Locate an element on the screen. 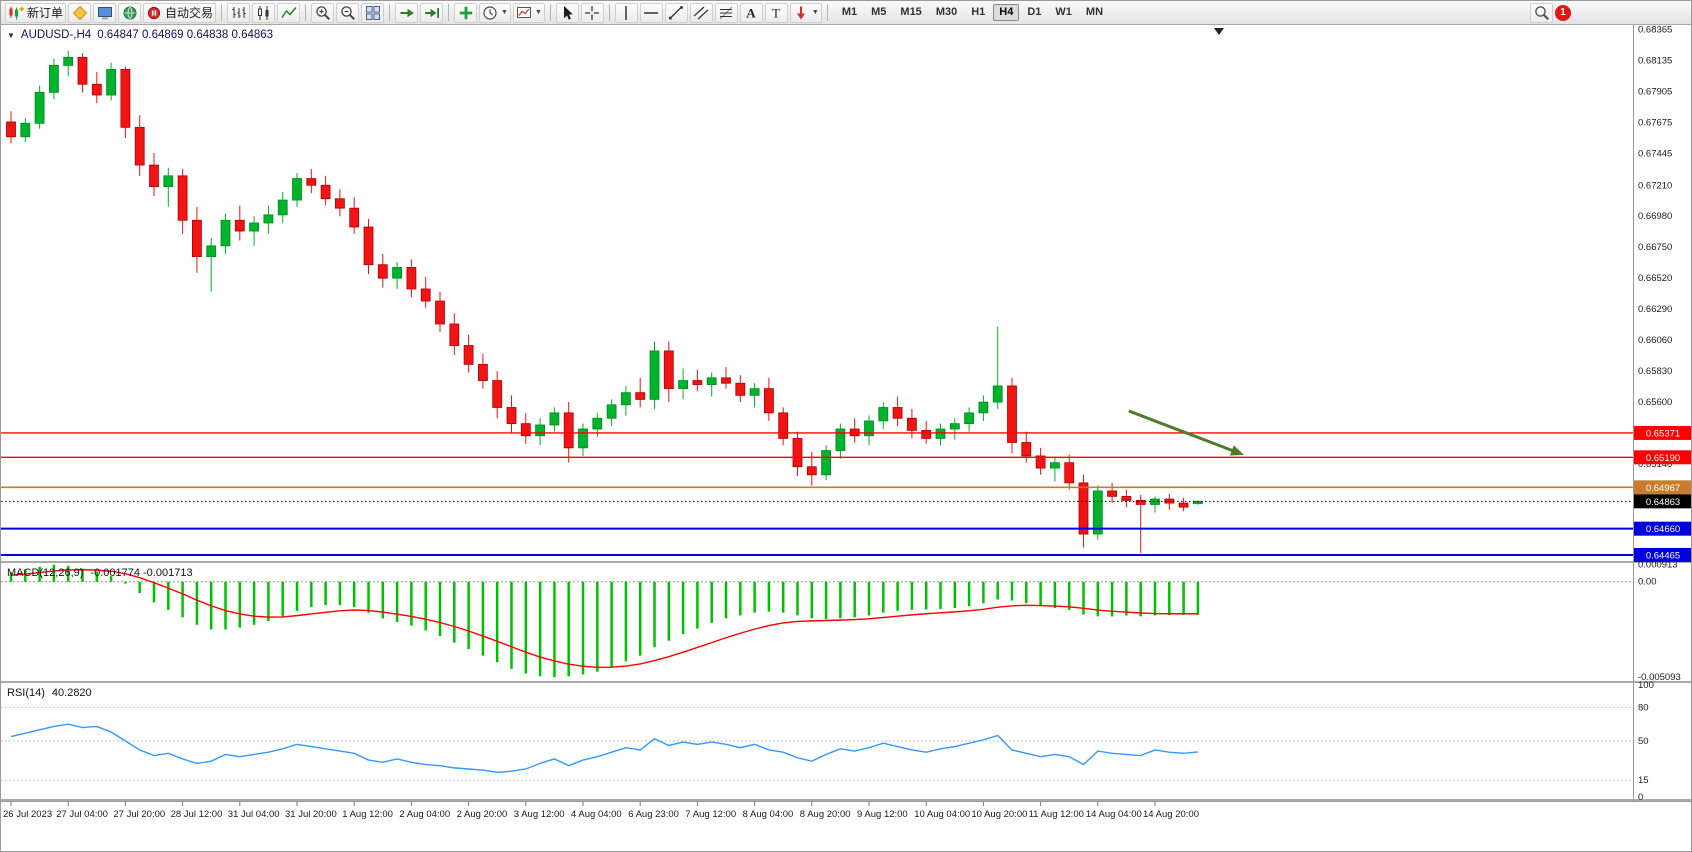 This screenshot has width=1692, height=852. templates-button: ▼ is located at coordinates (528, 12).